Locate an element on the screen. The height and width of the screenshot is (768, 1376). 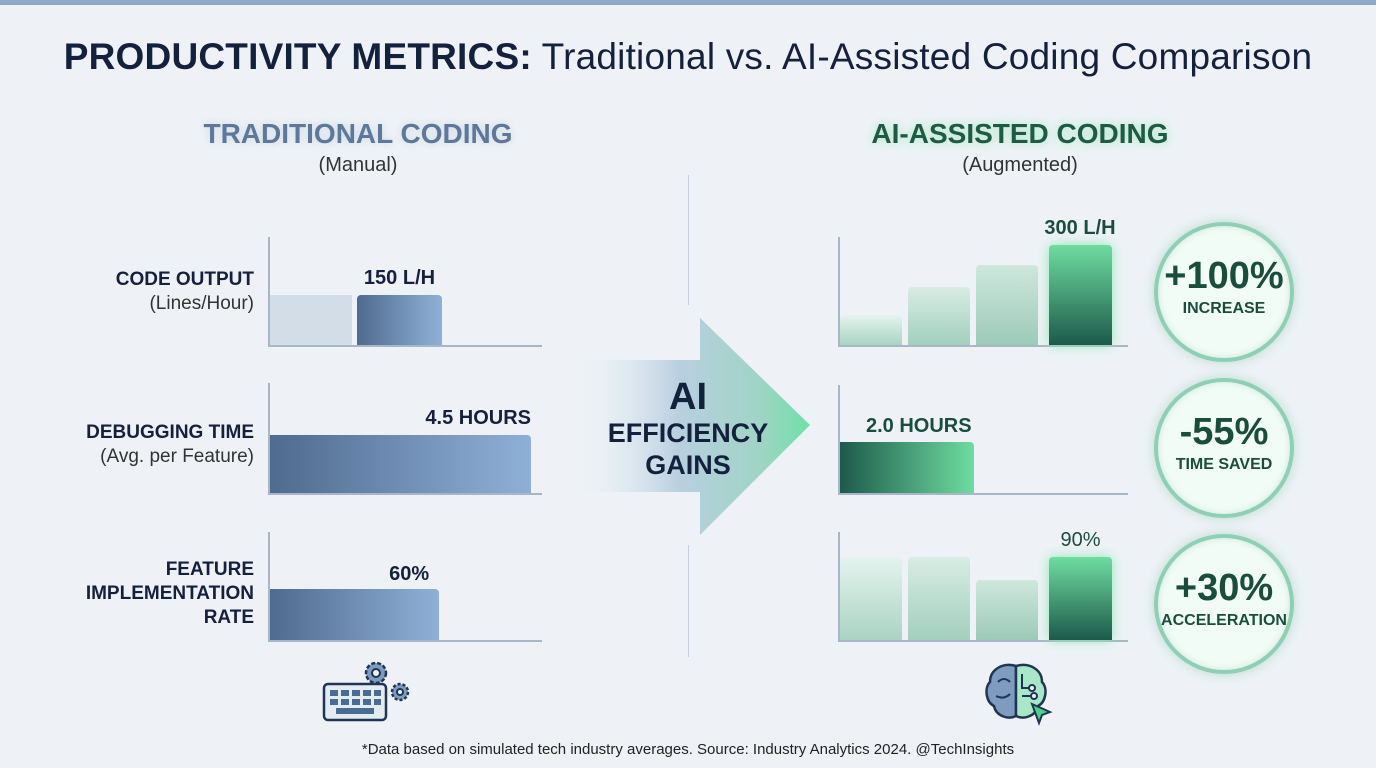
traditional-feature-rate-label: 60% is located at coordinates (409, 574).